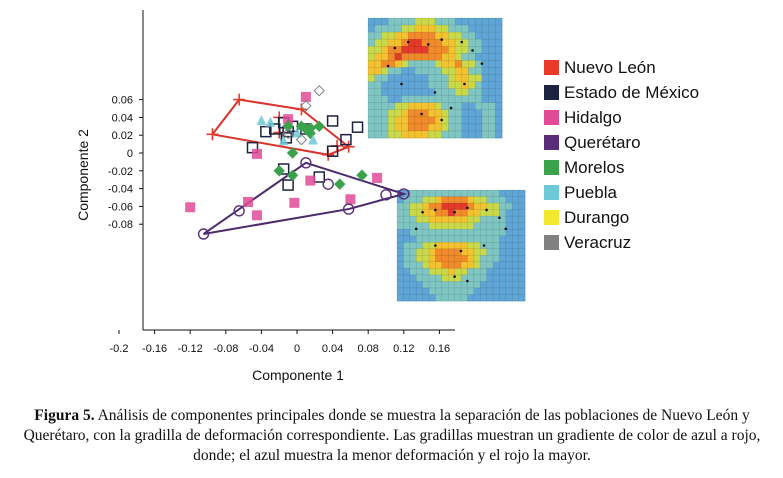 This screenshot has height=478, width=783. Describe the element at coordinates (367, 349) in the screenshot. I see `x-tick-label: 0.08` at that location.